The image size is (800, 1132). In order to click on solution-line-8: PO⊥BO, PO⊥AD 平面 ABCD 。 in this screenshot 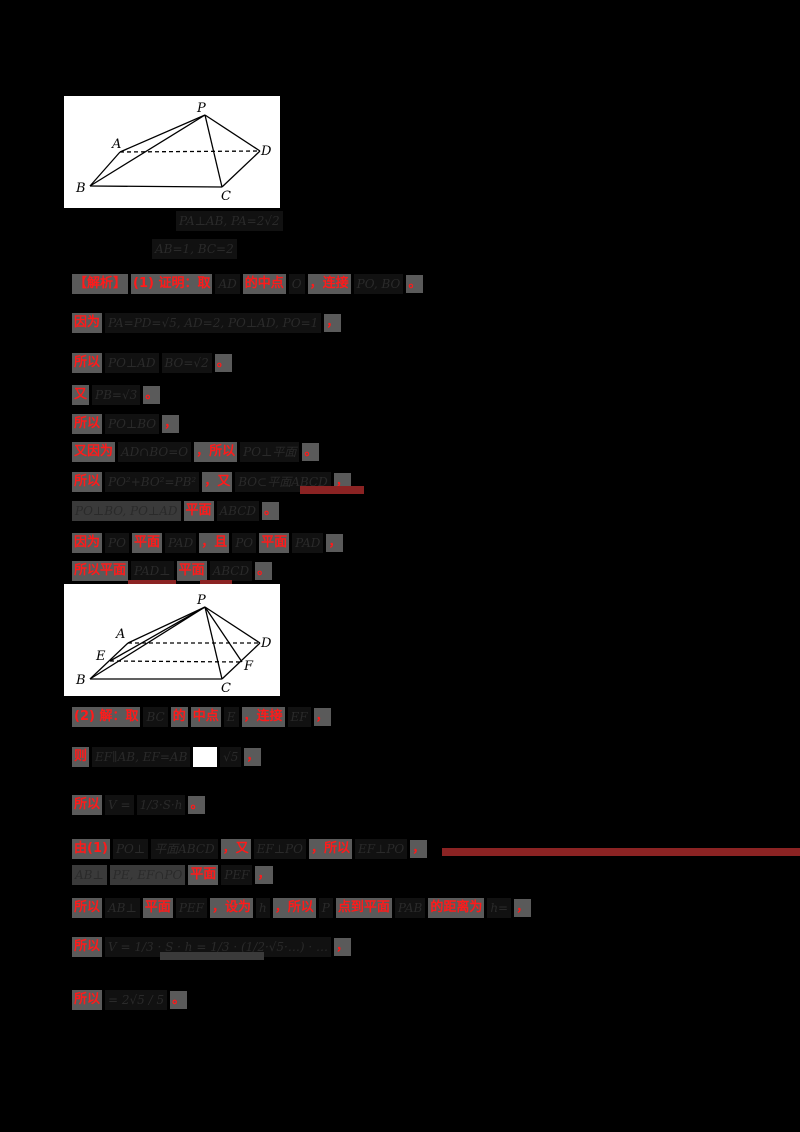, I will do `click(176, 511)`.